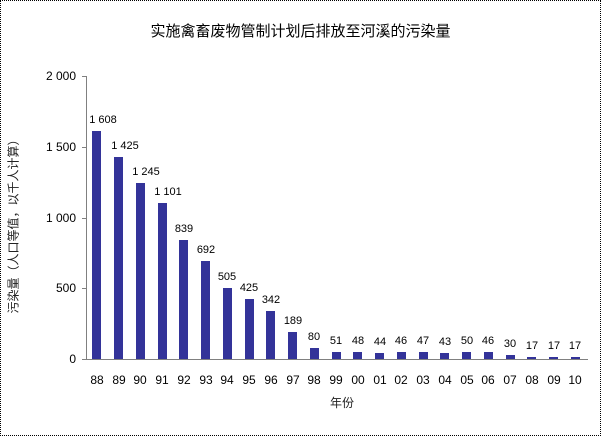 Image resolution: width=601 pixels, height=436 pixels. I want to click on x-tick-label: 06, so click(488, 380).